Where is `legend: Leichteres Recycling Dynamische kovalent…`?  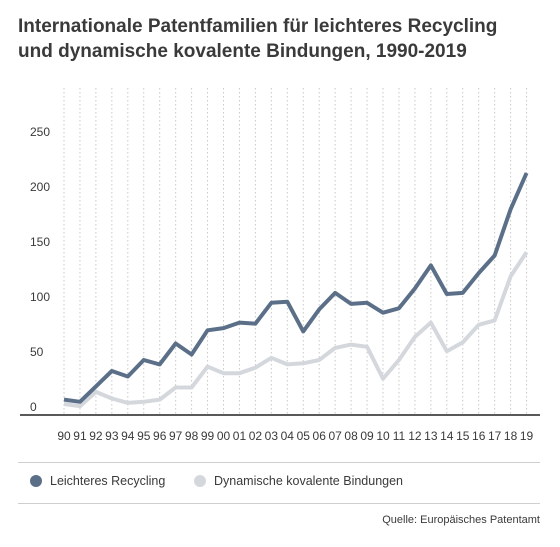
legend: Leichteres Recycling Dynamische kovalent… is located at coordinates (279, 483).